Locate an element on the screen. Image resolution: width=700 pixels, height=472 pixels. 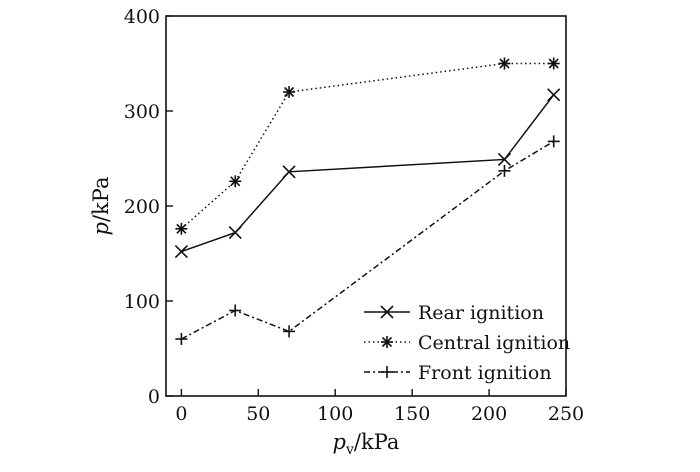
x-tick-label-2: 100 is located at coordinates (335, 414).